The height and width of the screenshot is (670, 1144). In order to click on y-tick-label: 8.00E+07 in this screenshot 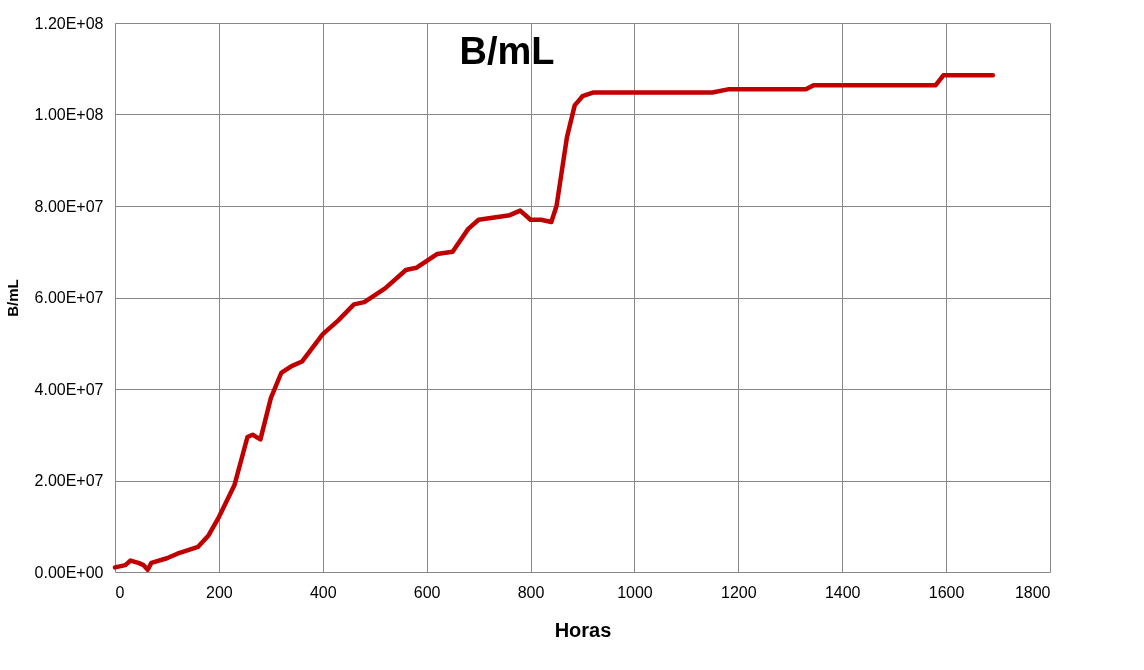, I will do `click(69, 206)`.